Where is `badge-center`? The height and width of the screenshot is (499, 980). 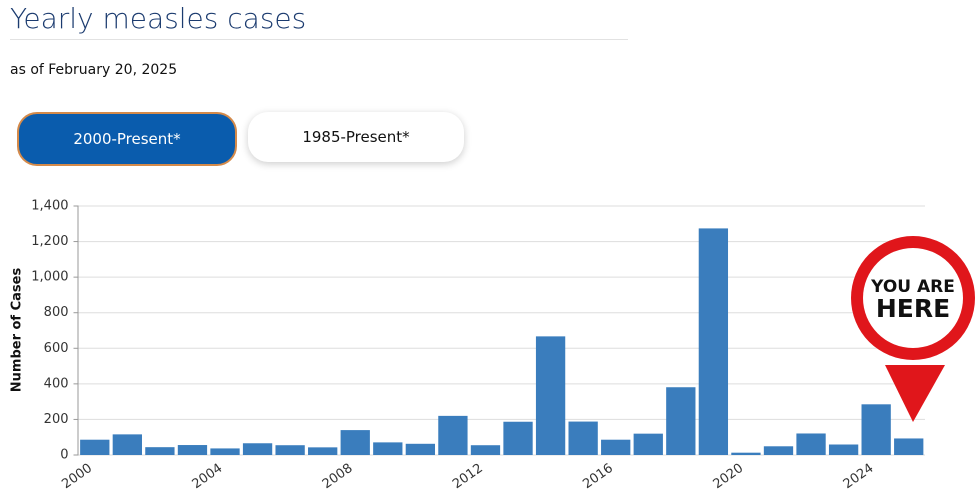 badge-center is located at coordinates (913, 298).